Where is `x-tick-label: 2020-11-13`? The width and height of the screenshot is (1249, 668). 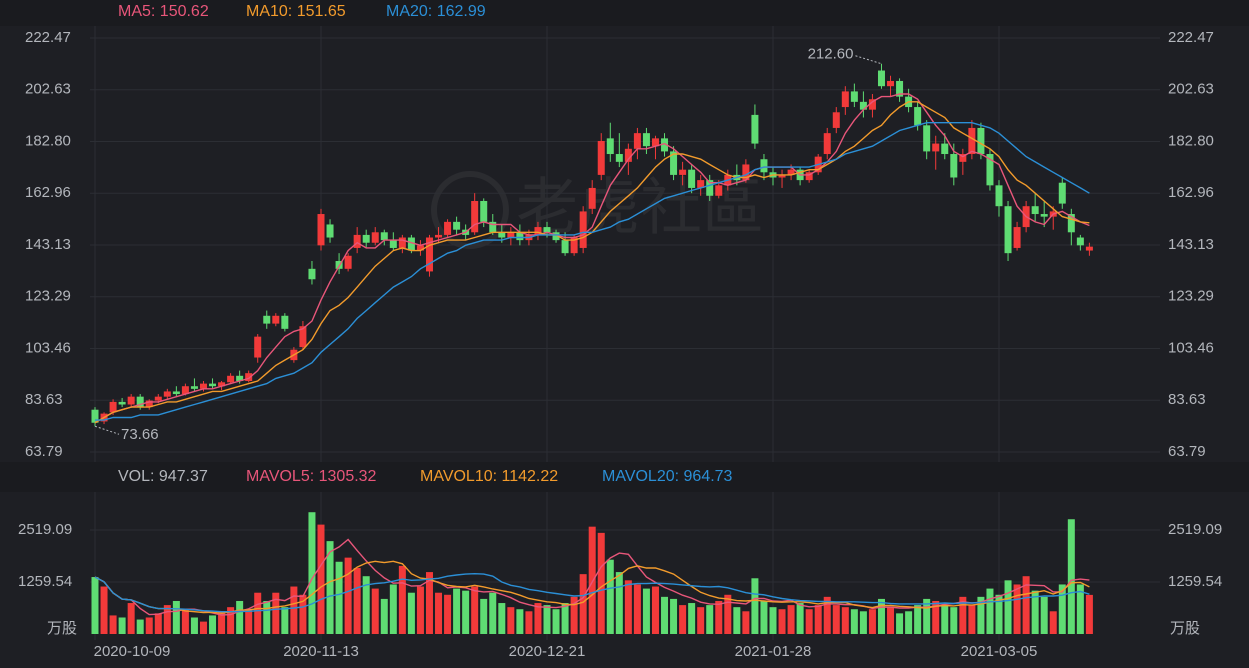
x-tick-label: 2020-11-13 is located at coordinates (321, 651).